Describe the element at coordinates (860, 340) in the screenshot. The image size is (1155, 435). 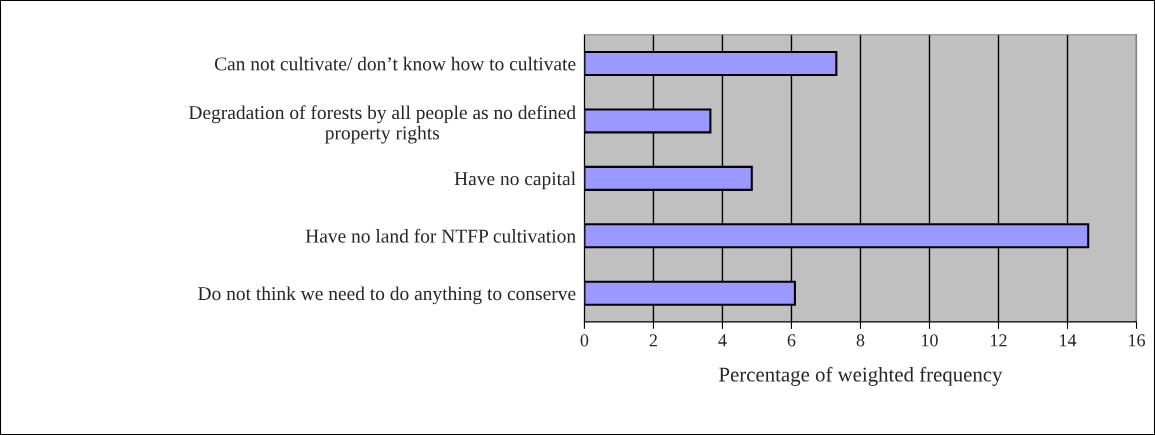
I see `x-tick-label: 8` at that location.